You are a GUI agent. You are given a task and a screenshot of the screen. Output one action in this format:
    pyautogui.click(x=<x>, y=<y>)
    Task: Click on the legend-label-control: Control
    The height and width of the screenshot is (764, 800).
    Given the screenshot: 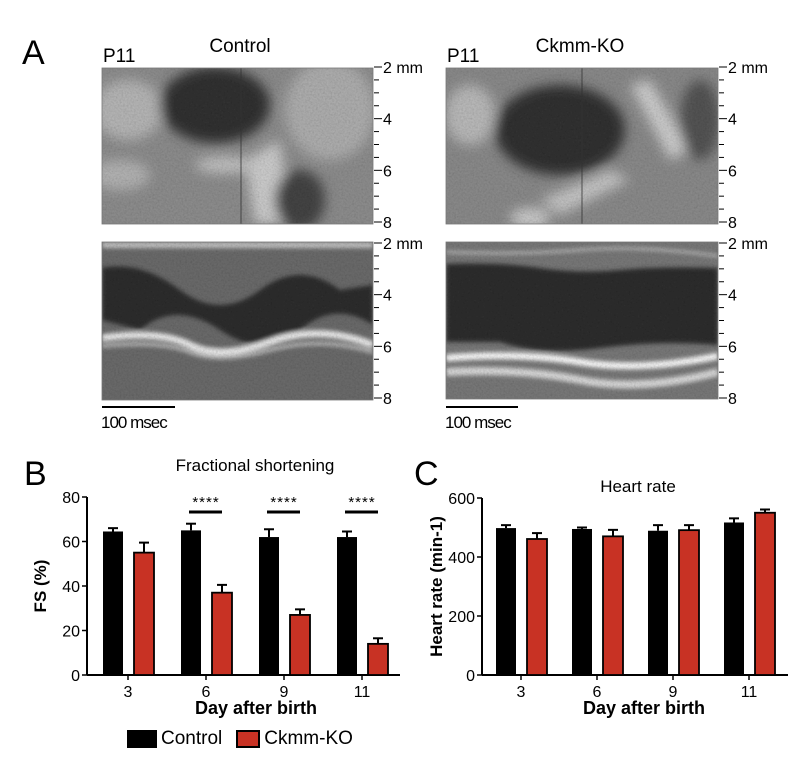 What is the action you would take?
    pyautogui.click(x=192, y=738)
    